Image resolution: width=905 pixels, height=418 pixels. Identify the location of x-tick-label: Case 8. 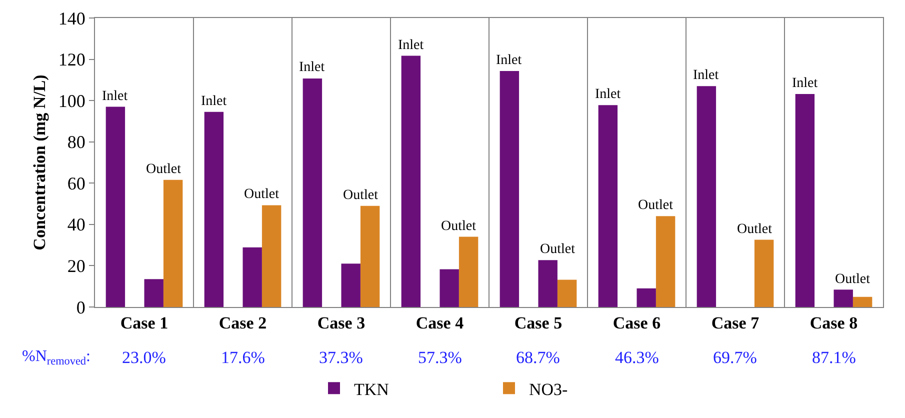
(834, 322).